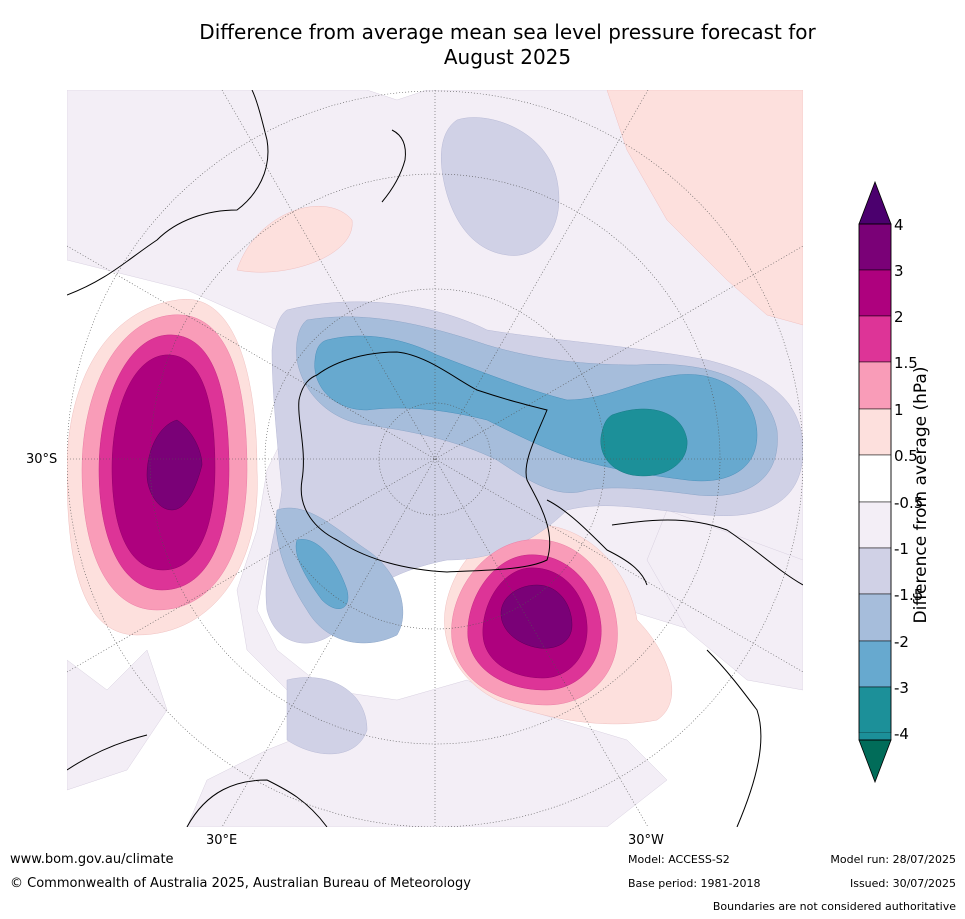 The height and width of the screenshot is (919, 965). Describe the element at coordinates (899, 317) in the screenshot. I see `colorbar-tick: 2` at that location.